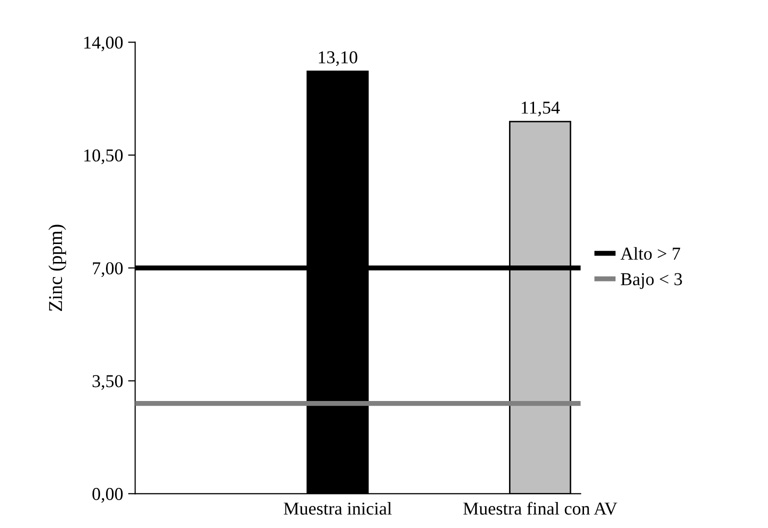 The width and height of the screenshot is (768, 528). I want to click on x-tick-label: Muestra inicial, so click(338, 508).